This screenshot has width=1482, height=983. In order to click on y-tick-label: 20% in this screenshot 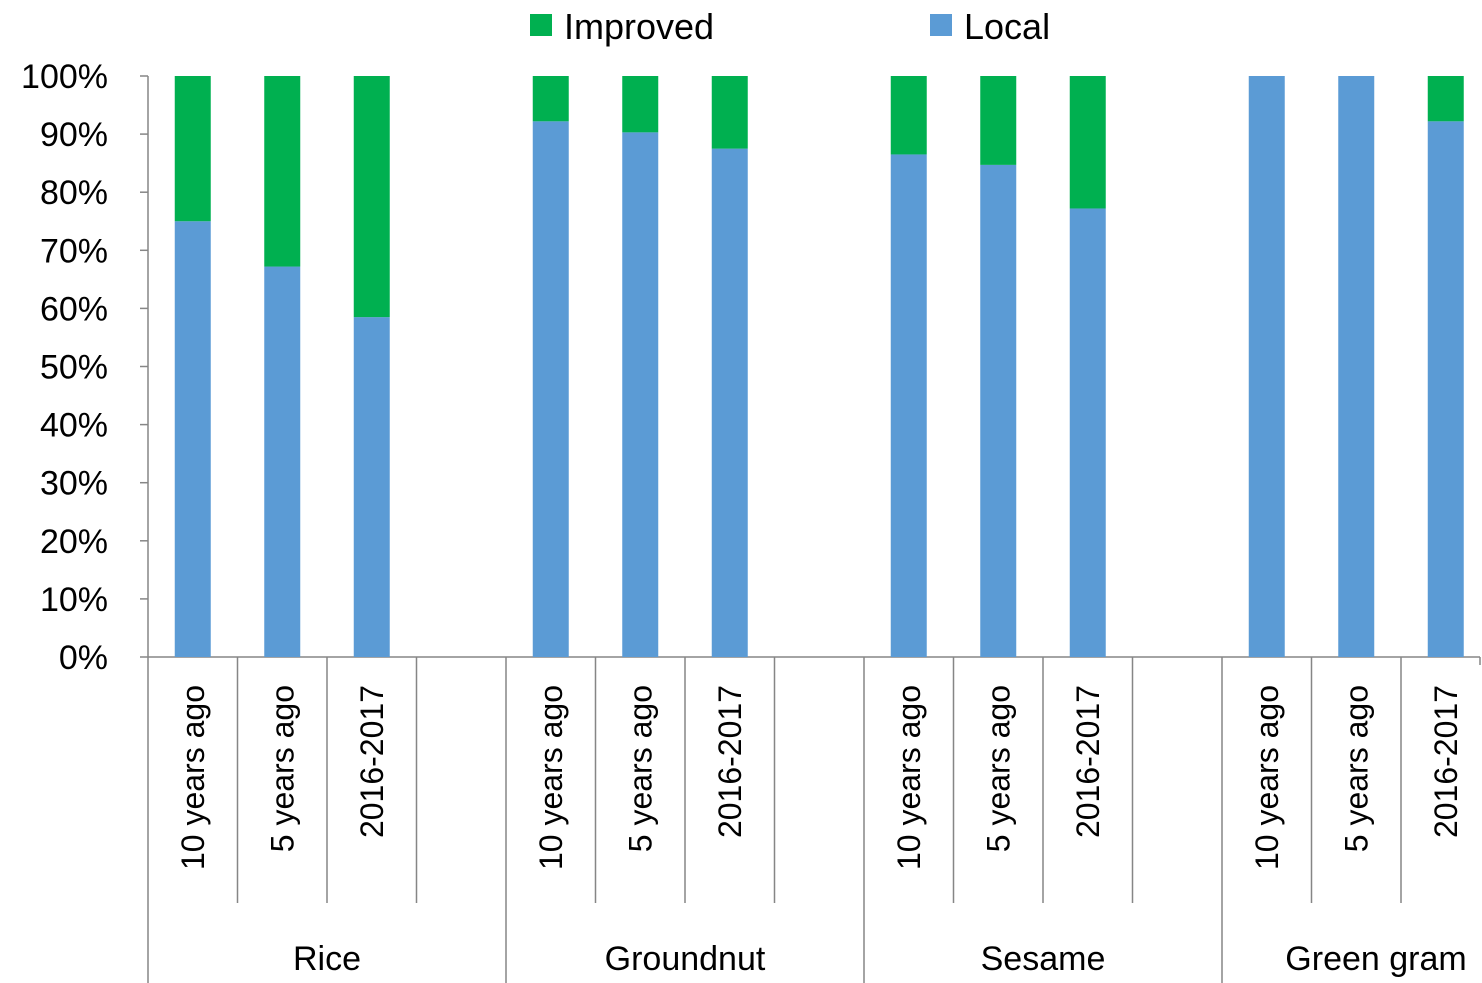, I will do `click(74, 542)`.